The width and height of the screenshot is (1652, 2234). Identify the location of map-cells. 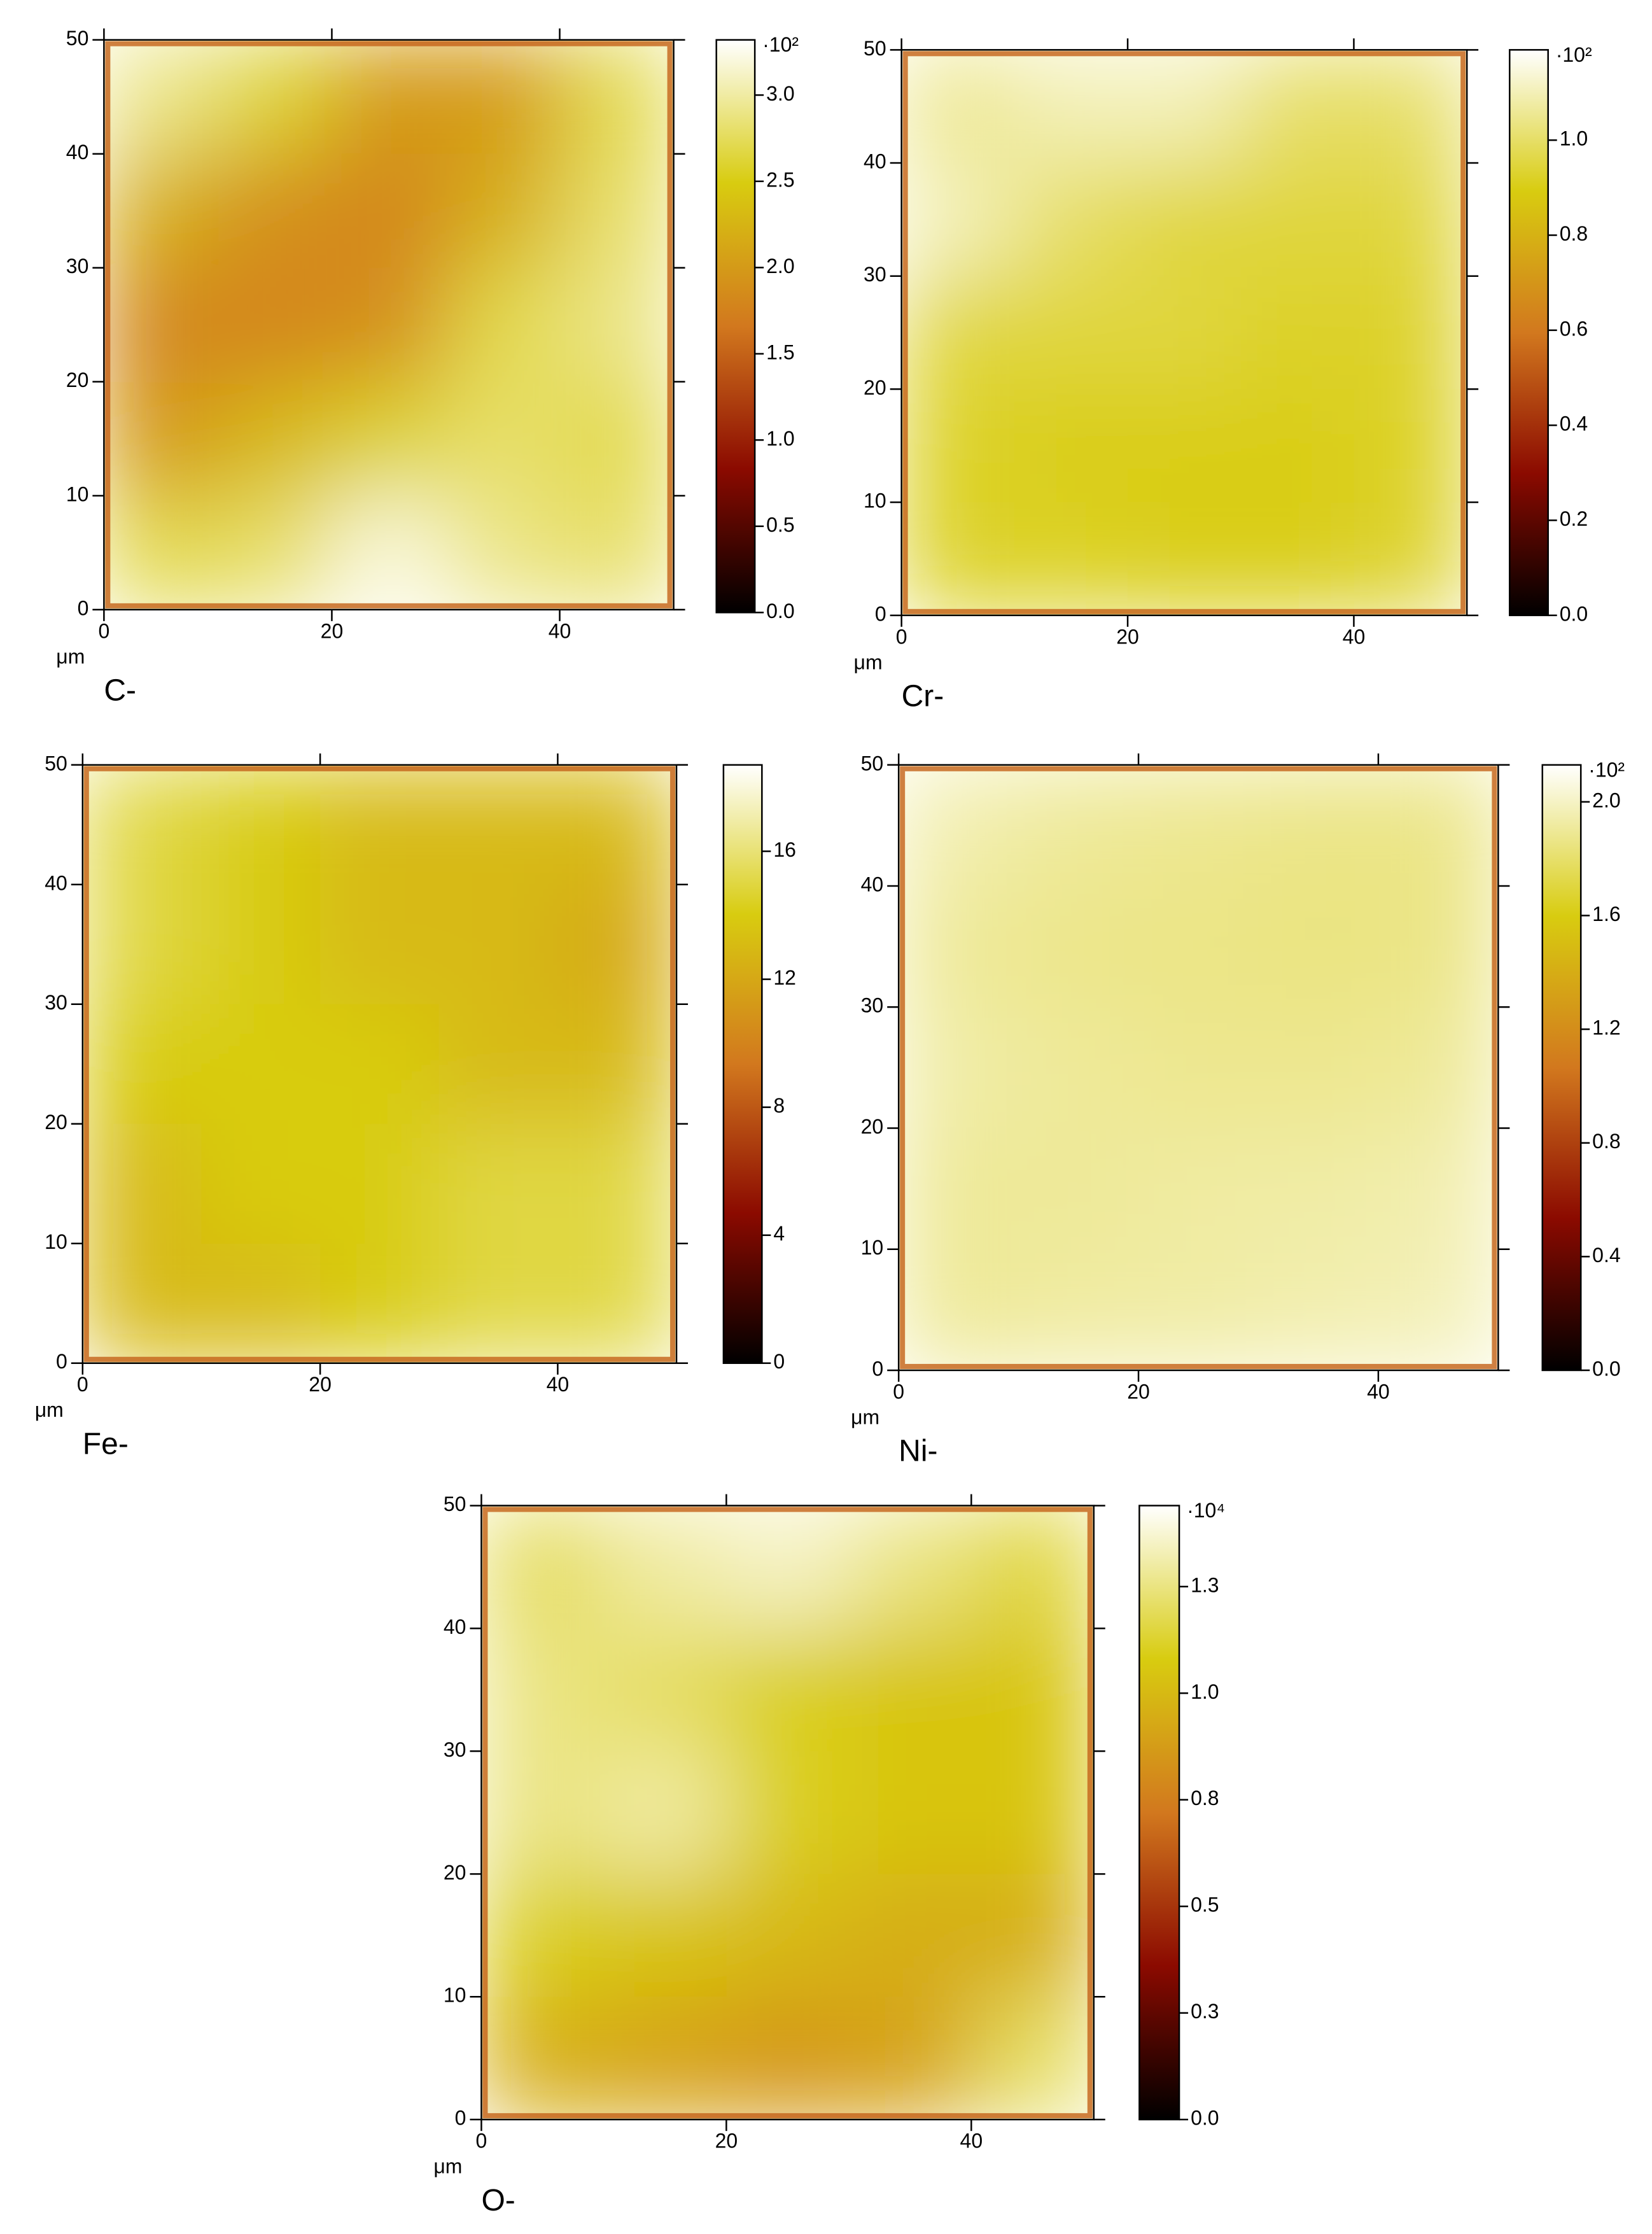
(787, 1812).